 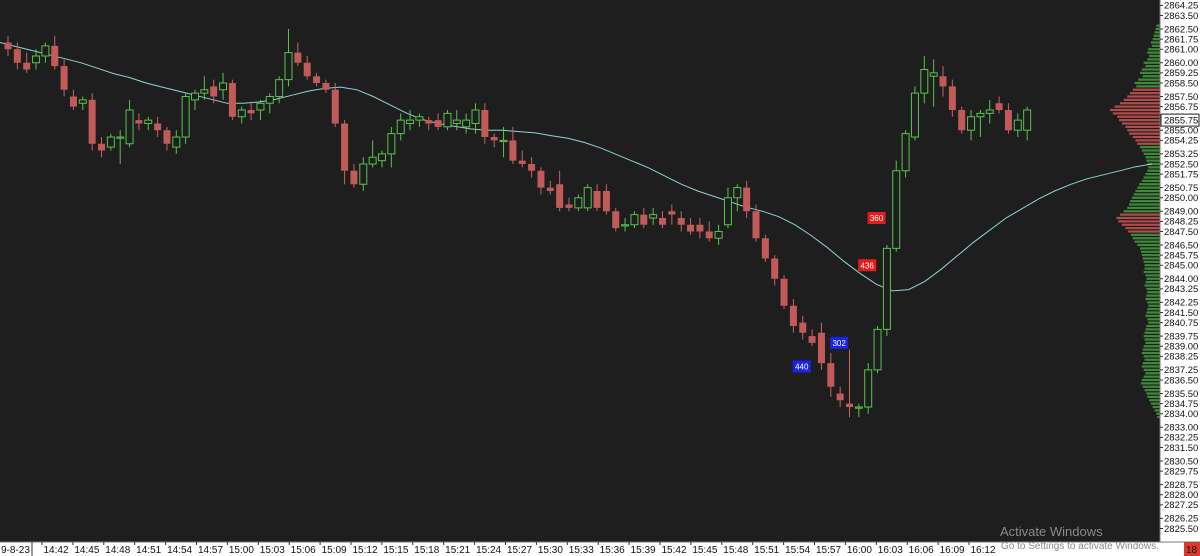 I want to click on order-marker-302: 302, so click(x=839, y=342).